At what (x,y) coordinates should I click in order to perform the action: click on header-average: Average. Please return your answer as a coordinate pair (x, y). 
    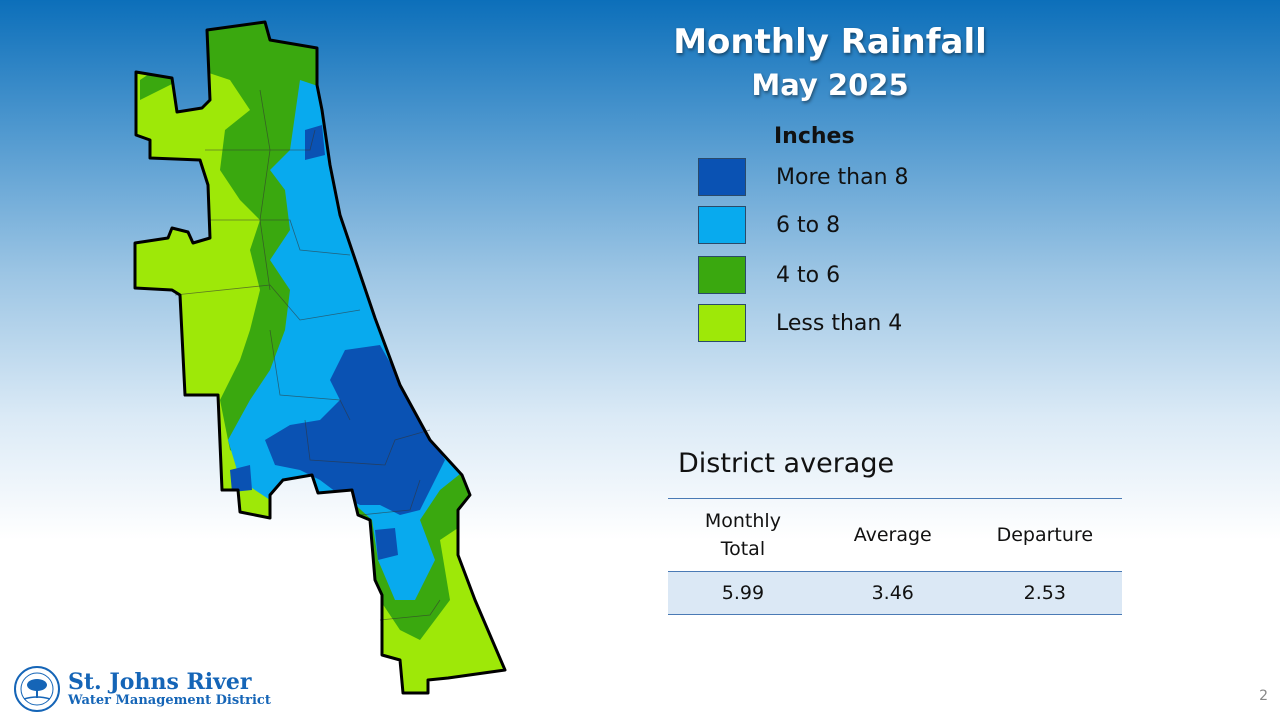
    Looking at the image, I should click on (892, 535).